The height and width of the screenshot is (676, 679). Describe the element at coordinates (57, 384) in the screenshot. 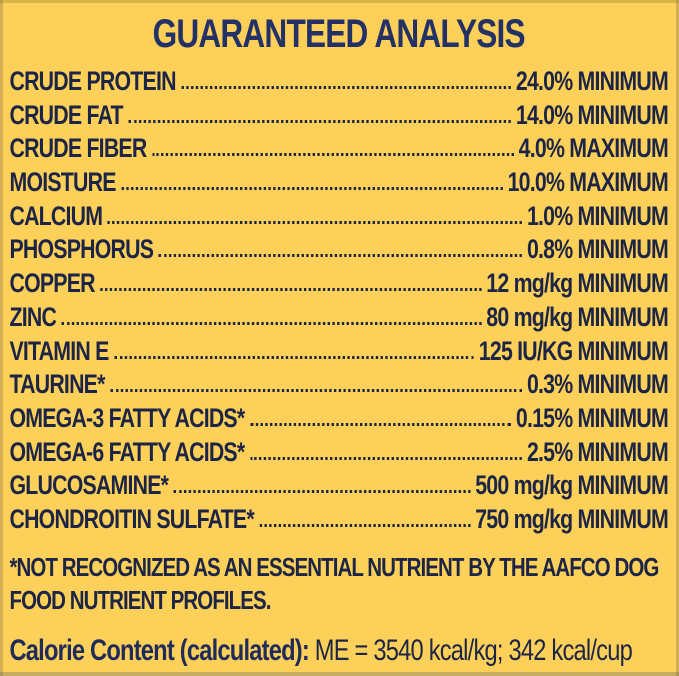

I see `nutrient-name: TAURINE*` at that location.